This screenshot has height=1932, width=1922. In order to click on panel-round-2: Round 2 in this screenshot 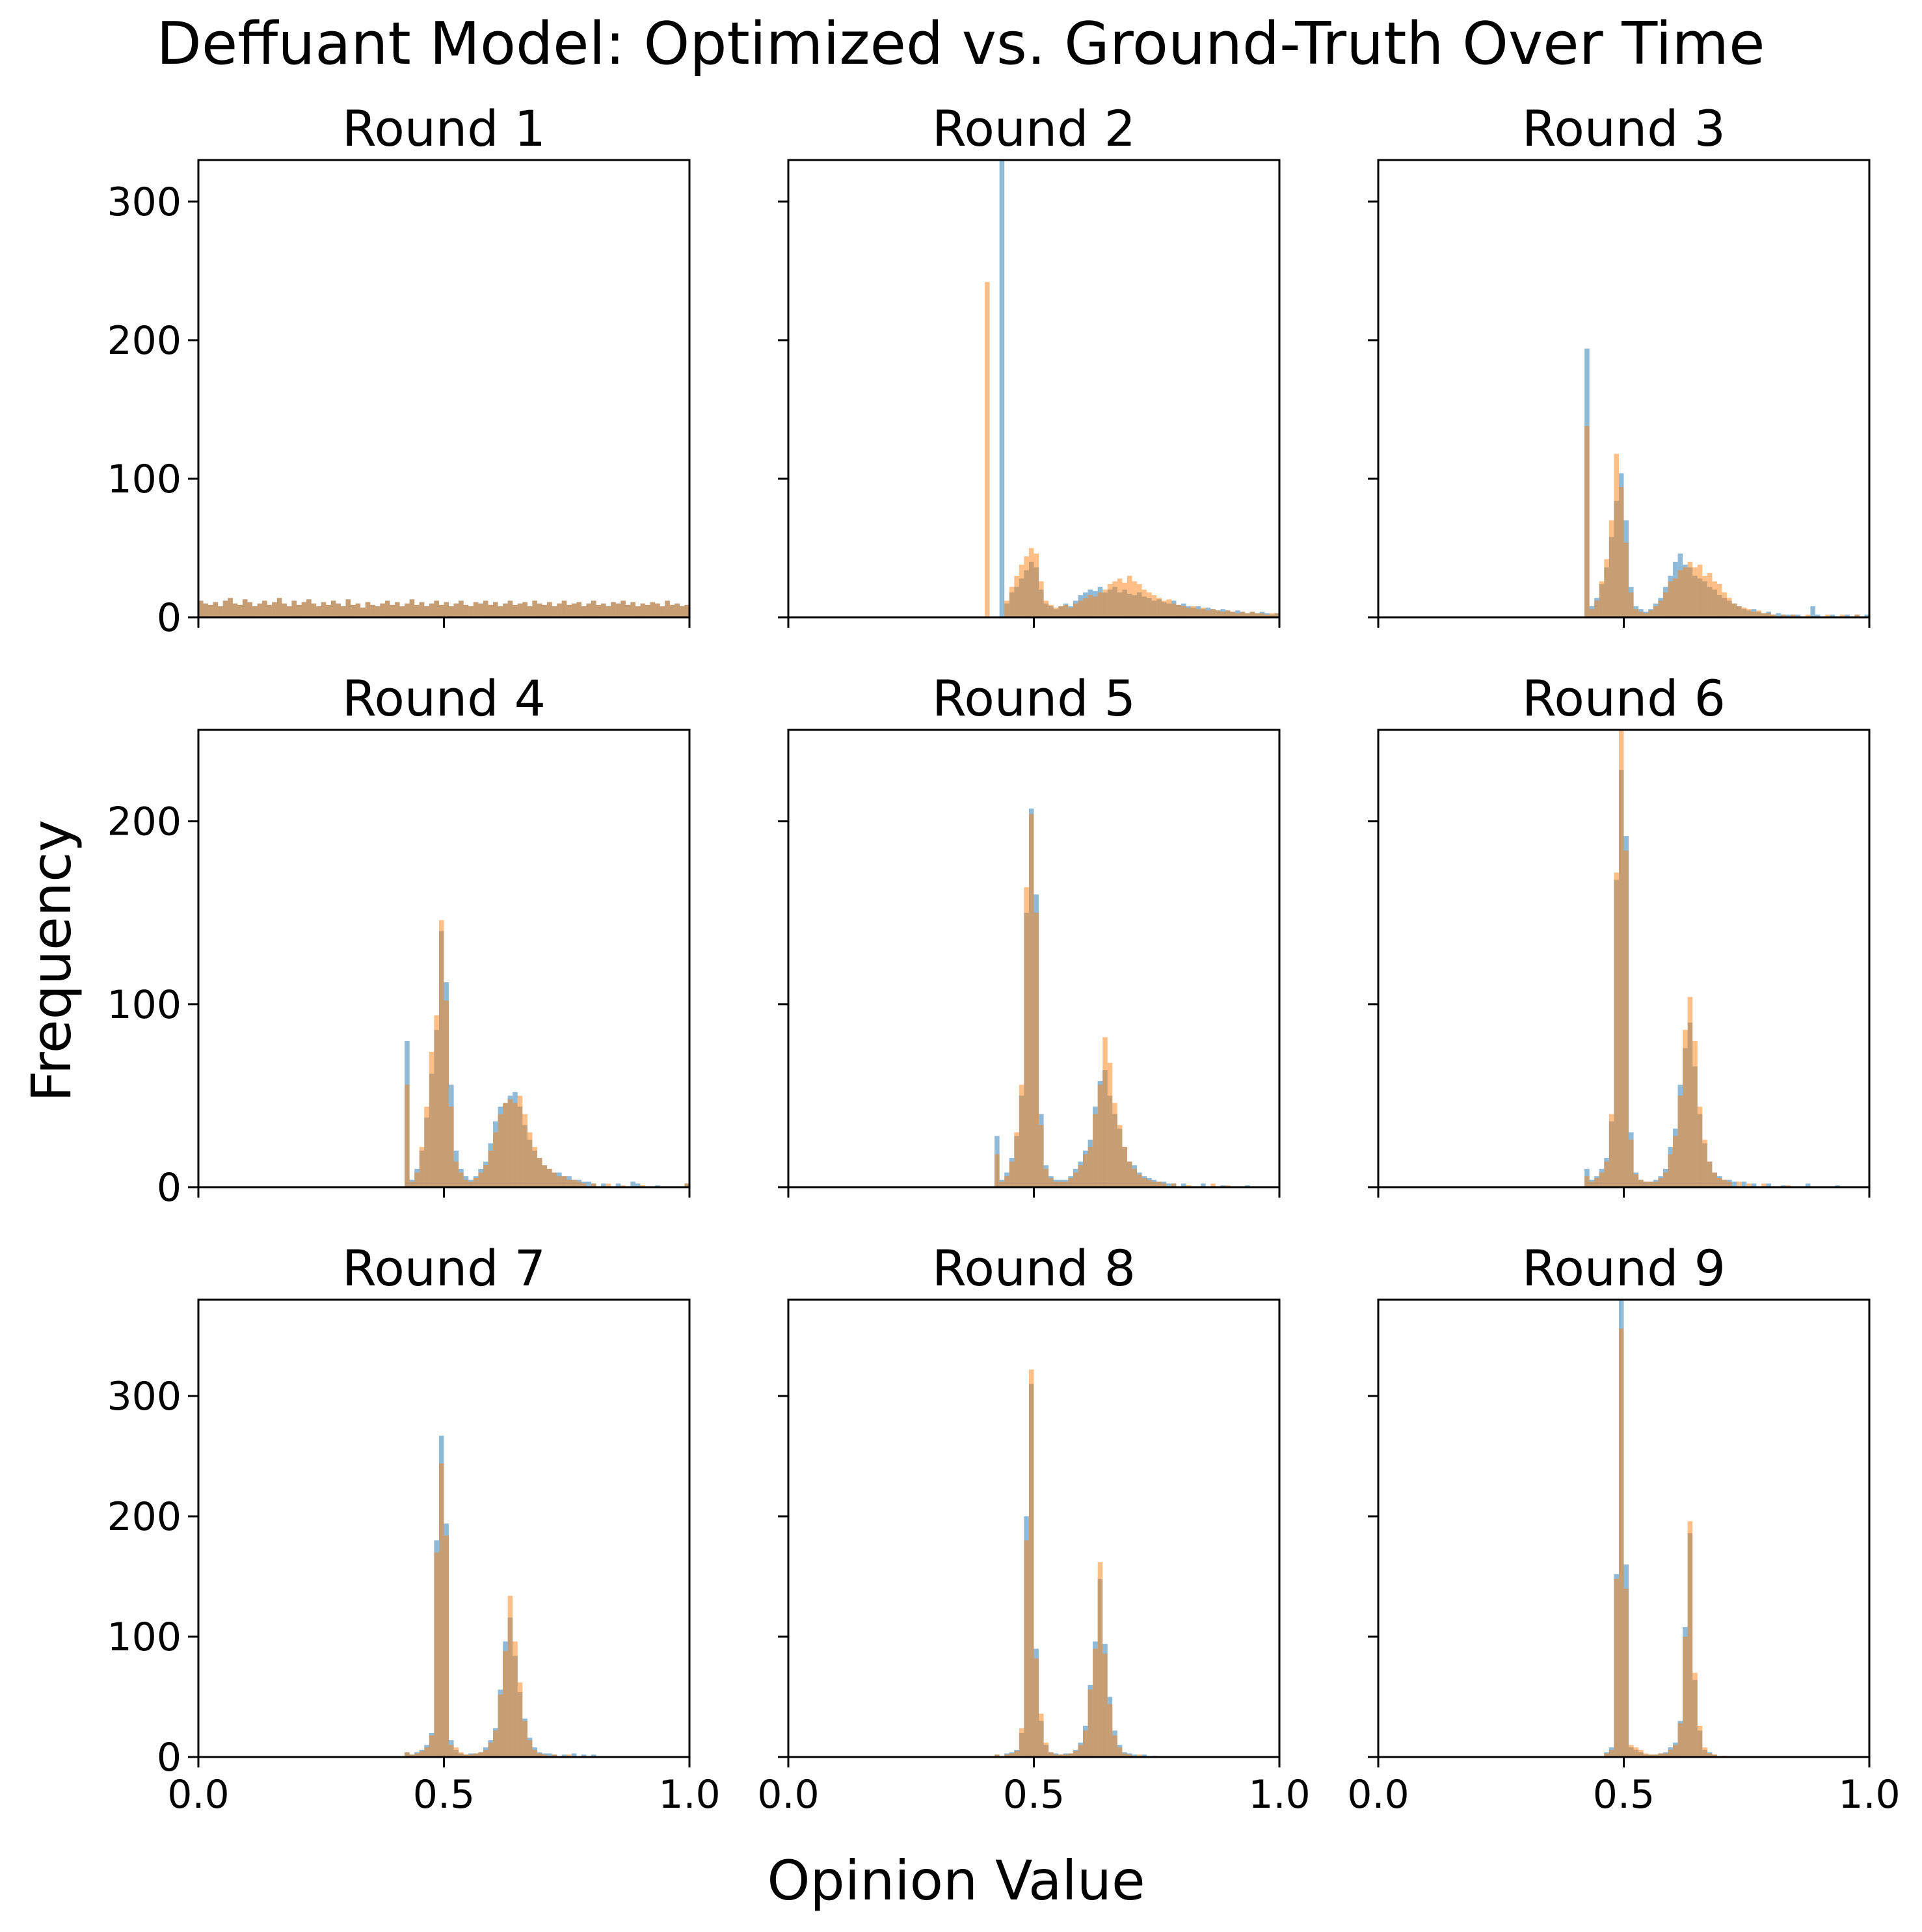, I will do `click(1029, 364)`.